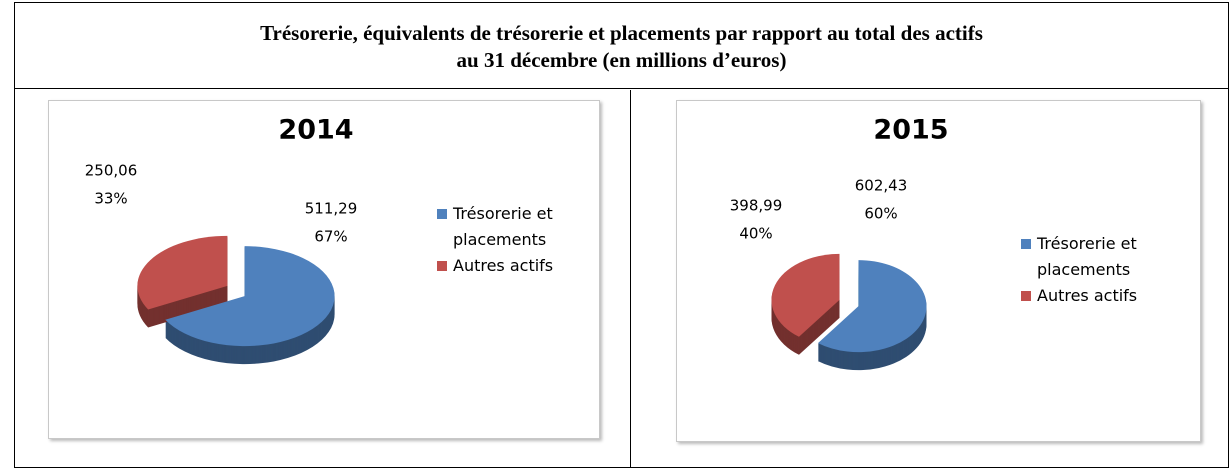 The height and width of the screenshot is (470, 1231). What do you see at coordinates (111, 171) in the screenshot?
I see `value-label: 250,06` at bounding box center [111, 171].